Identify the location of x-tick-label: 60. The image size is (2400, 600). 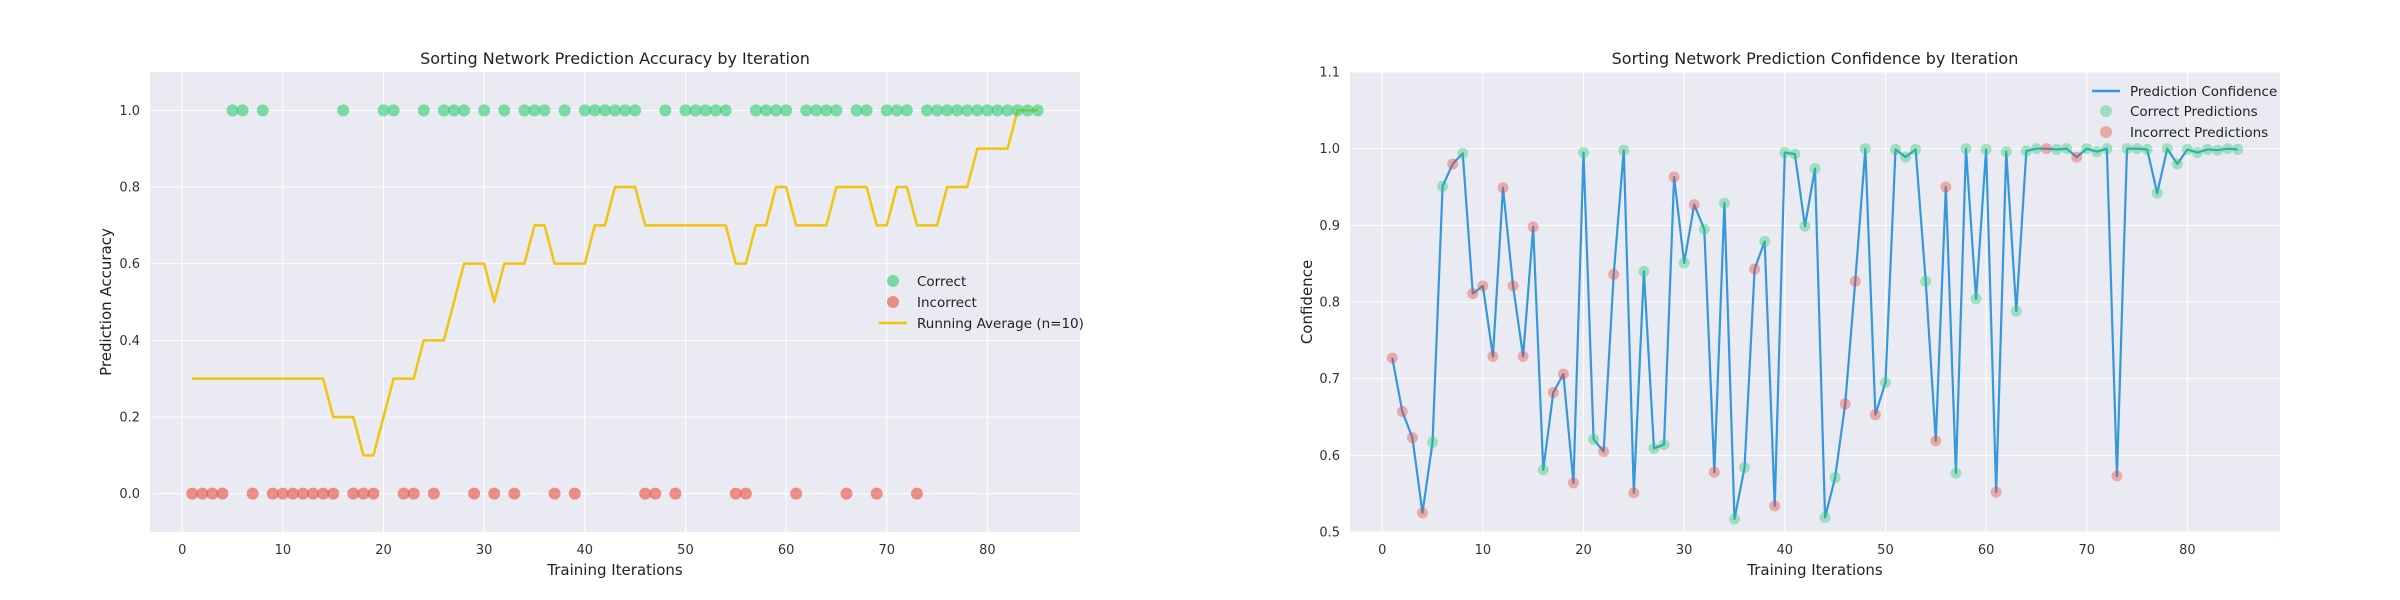
(1986, 550).